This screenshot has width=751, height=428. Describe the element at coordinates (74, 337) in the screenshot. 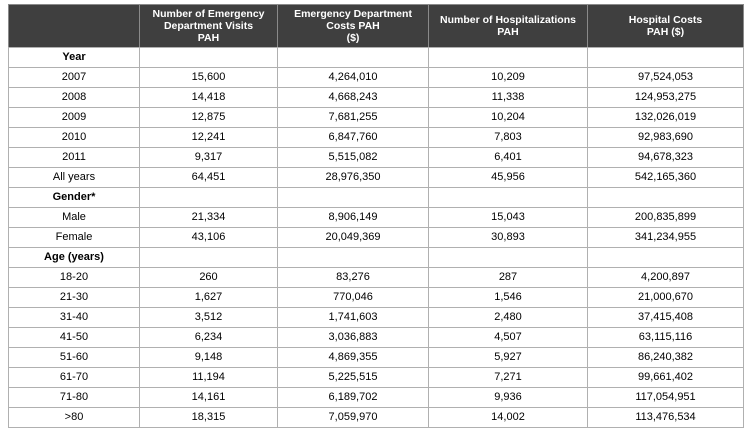

I see `row-label: 41-50` at that location.